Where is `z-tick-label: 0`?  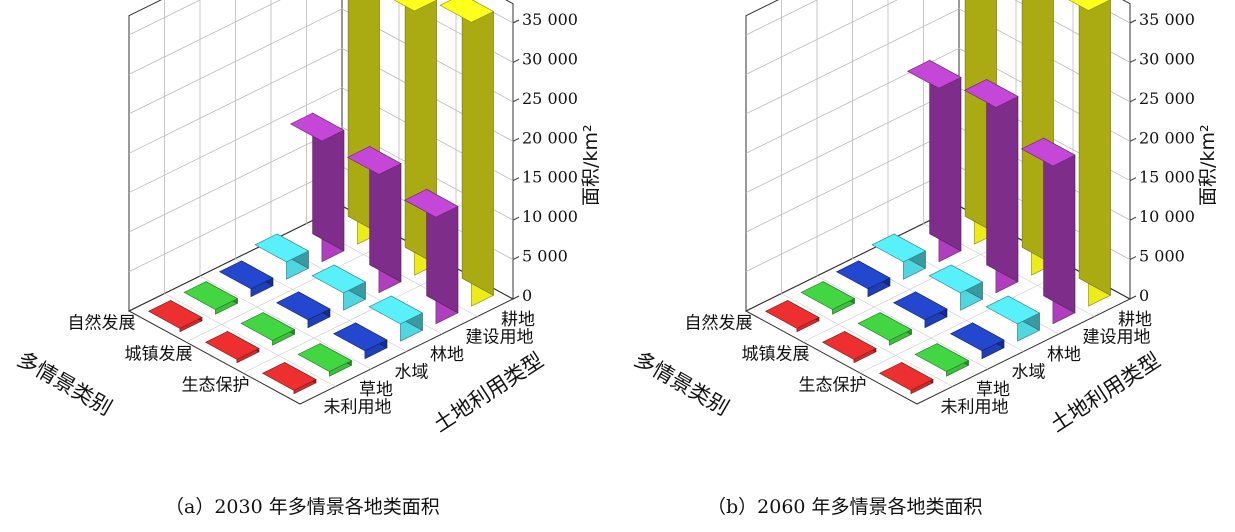
z-tick-label: 0 is located at coordinates (1144, 295).